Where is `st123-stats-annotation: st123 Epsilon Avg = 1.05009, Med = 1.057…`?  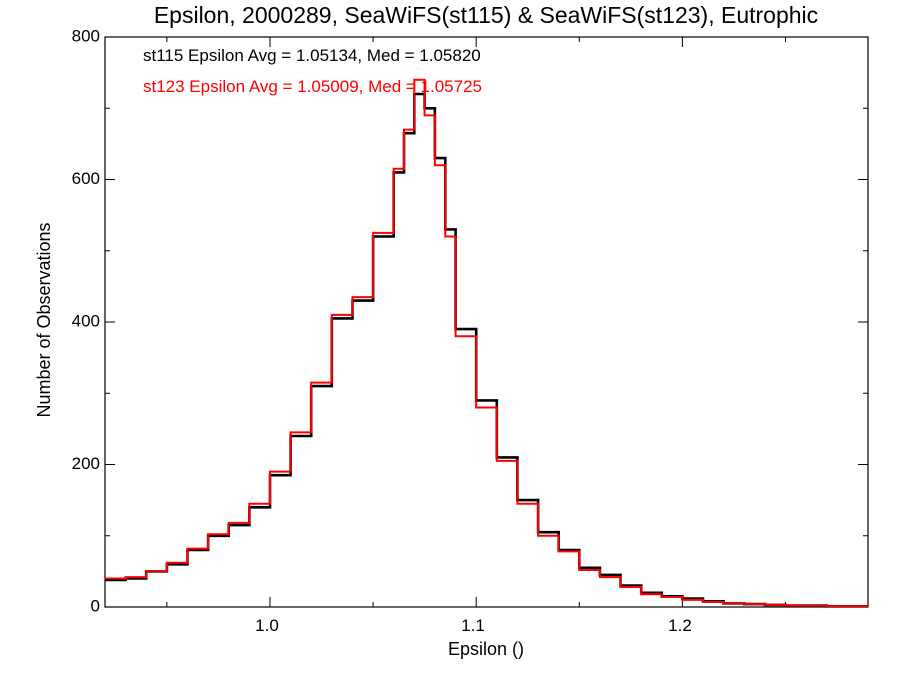 st123-stats-annotation: st123 Epsilon Avg = 1.05009, Med = 1.057… is located at coordinates (312, 86).